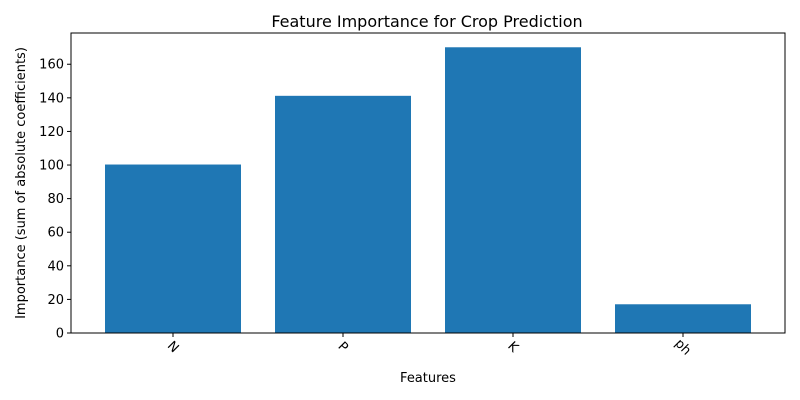  Describe the element at coordinates (683, 318) in the screenshot. I see `bar-ph` at that location.